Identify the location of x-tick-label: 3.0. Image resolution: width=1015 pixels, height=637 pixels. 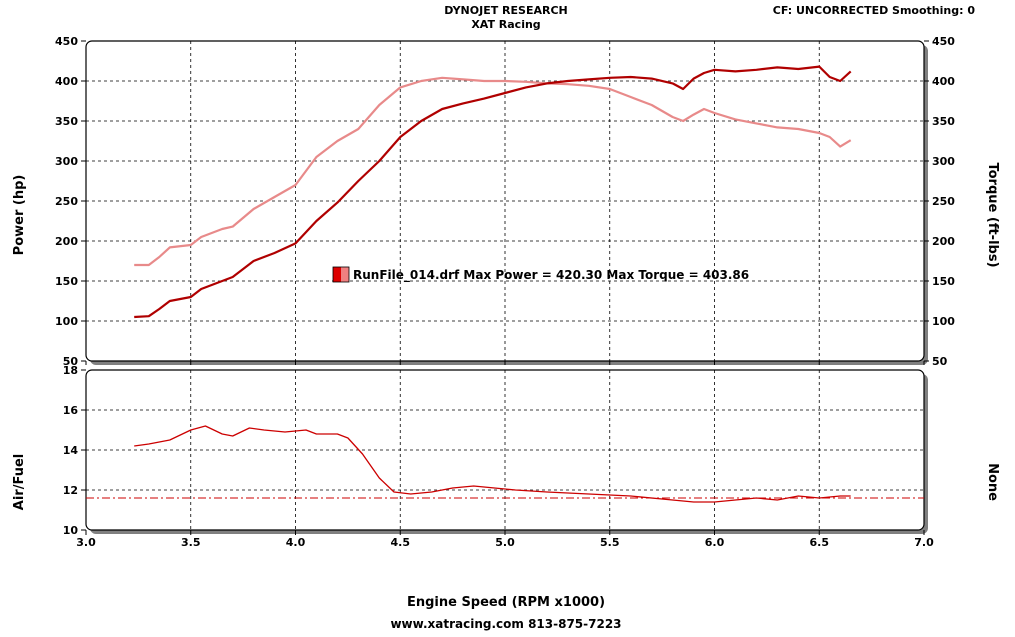
(86, 542).